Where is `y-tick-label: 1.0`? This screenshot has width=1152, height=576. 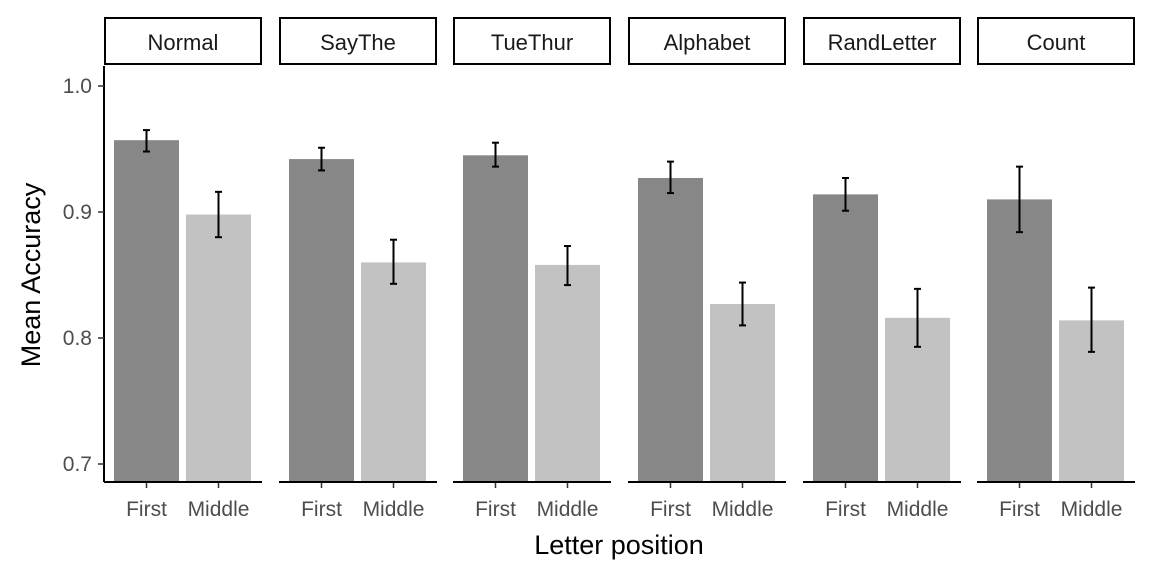 y-tick-label: 1.0 is located at coordinates (77, 86).